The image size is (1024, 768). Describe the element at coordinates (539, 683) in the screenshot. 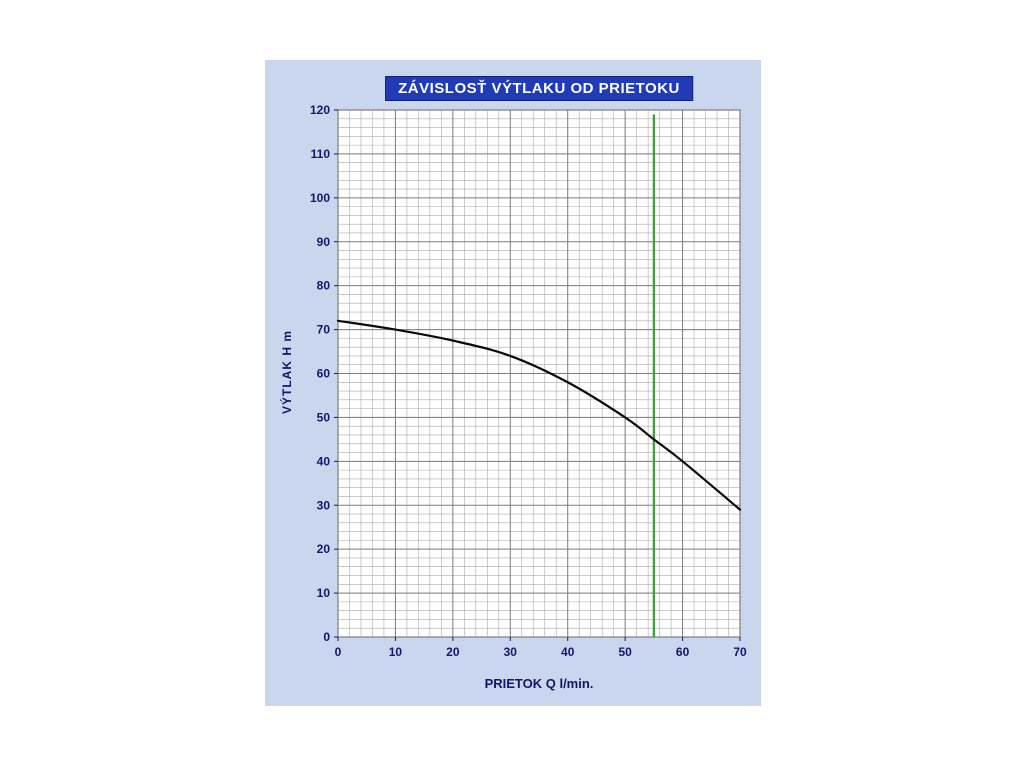

I see `x-axis-title: PRIETOK Q l/min.` at that location.